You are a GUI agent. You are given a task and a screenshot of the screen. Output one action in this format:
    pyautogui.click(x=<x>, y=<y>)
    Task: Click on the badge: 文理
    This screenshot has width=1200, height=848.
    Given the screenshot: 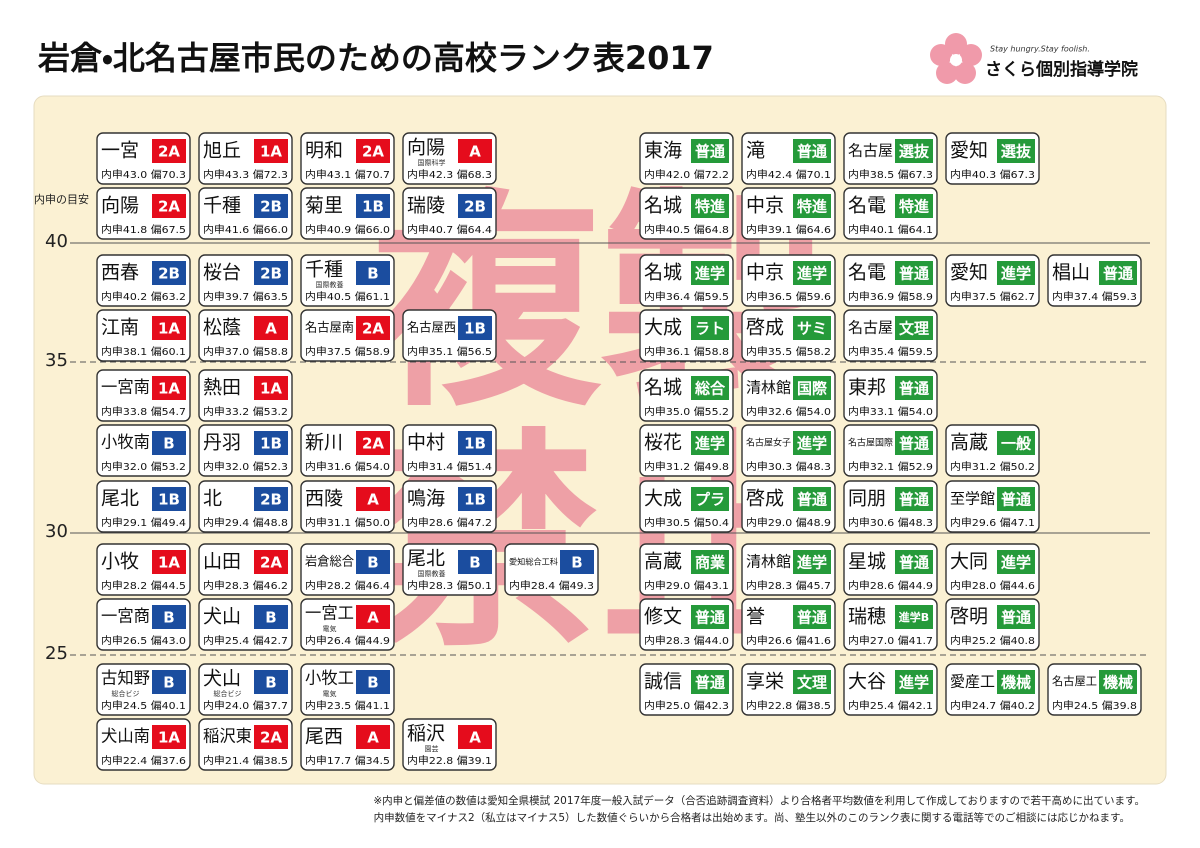 What is the action you would take?
    pyautogui.click(x=914, y=329)
    